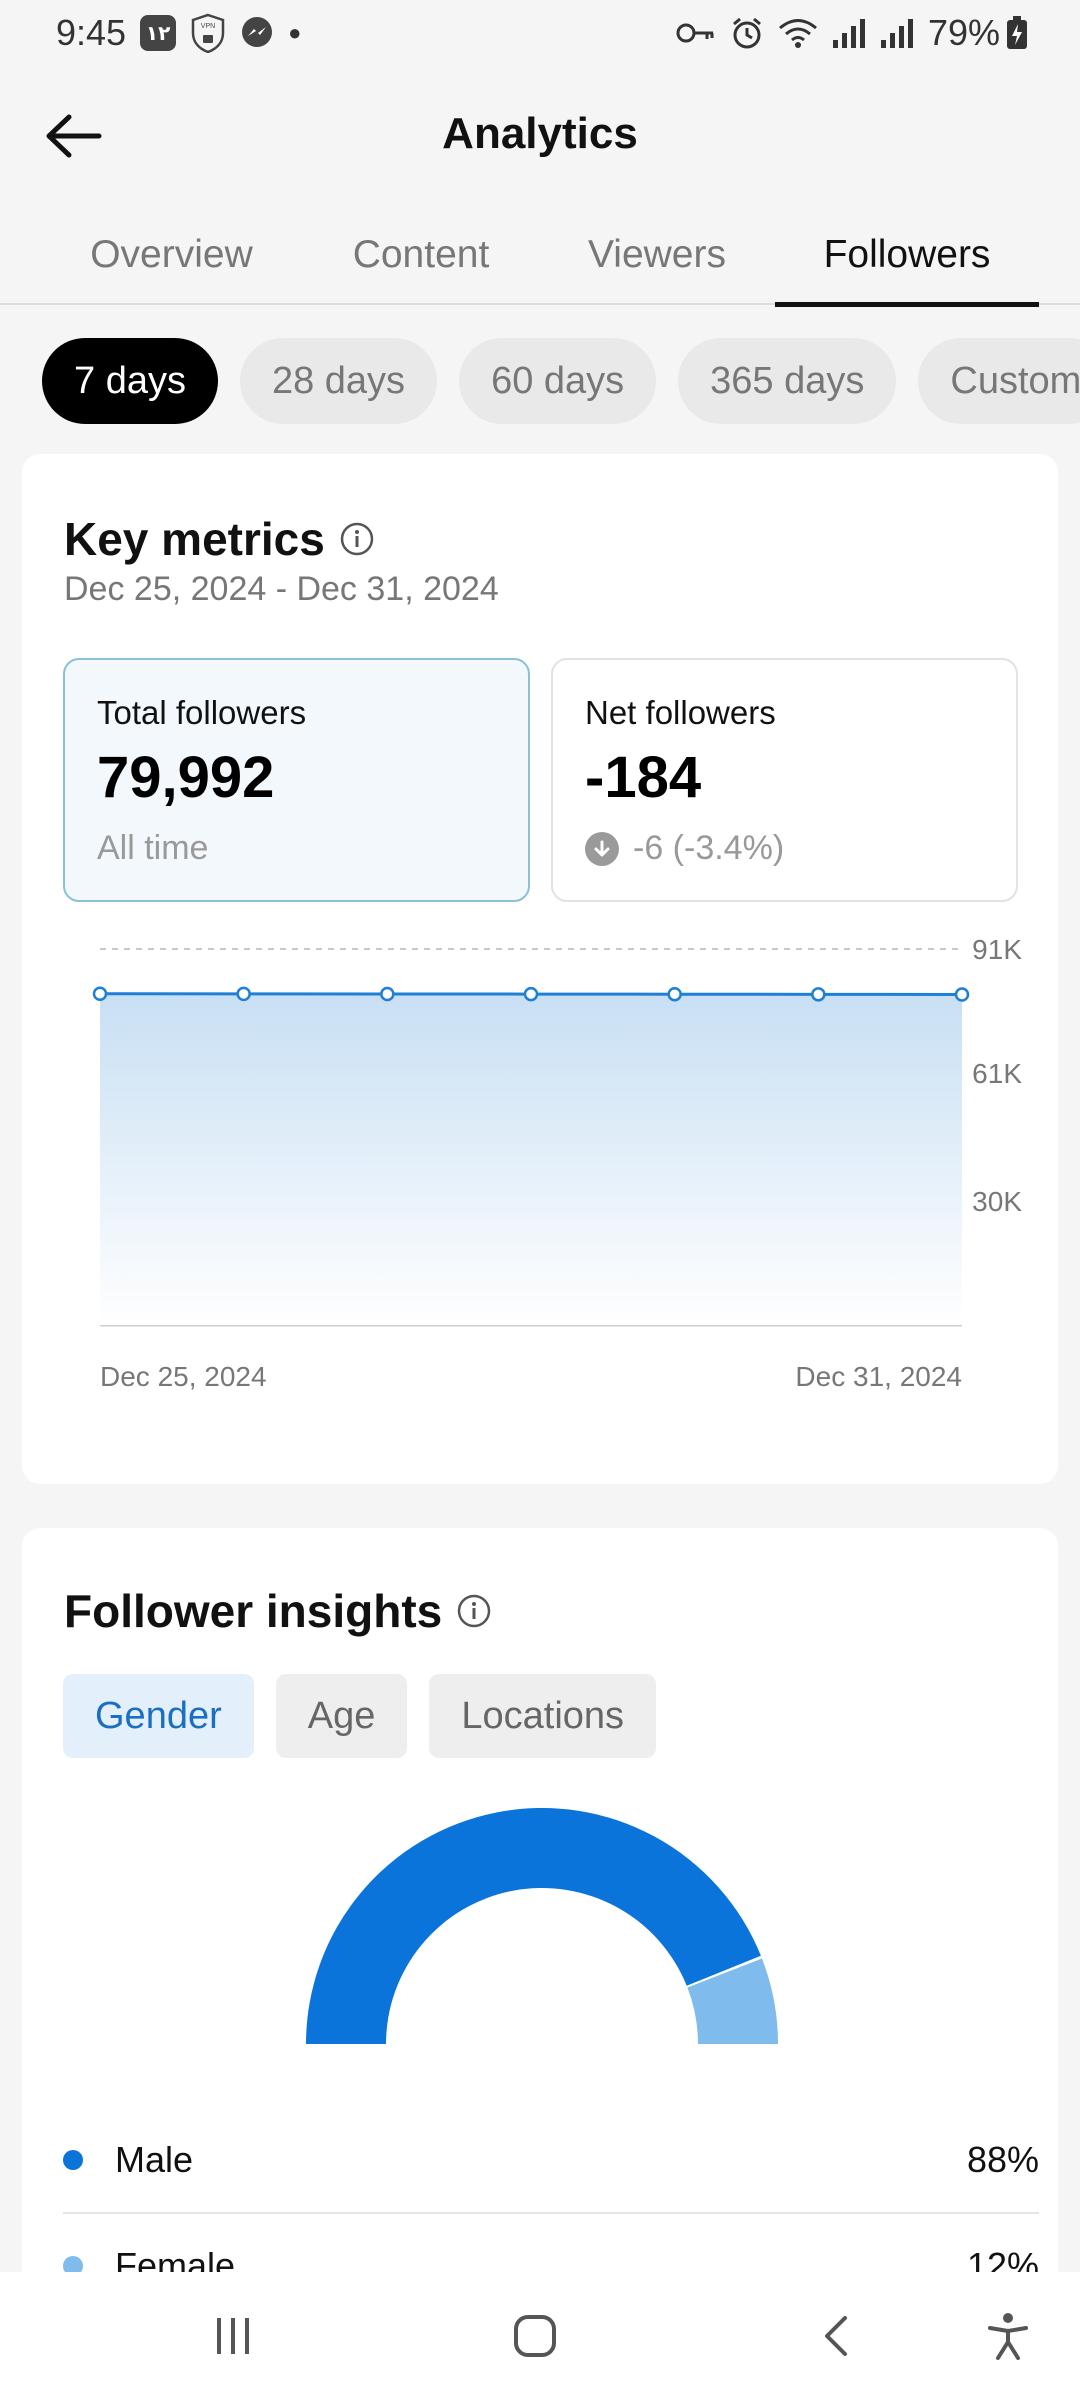 The width and height of the screenshot is (1080, 2400). Describe the element at coordinates (202, 712) in the screenshot. I see `total-followers-label: Total followers` at that location.